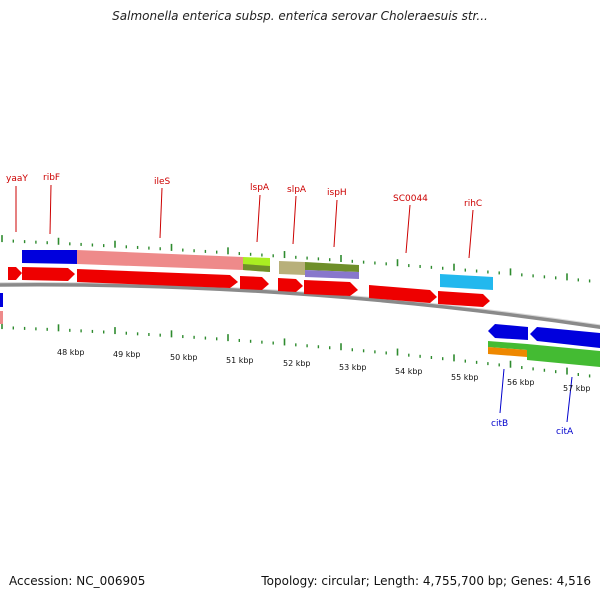  I want to click on kbp-label: 57 kbp, so click(577, 388).